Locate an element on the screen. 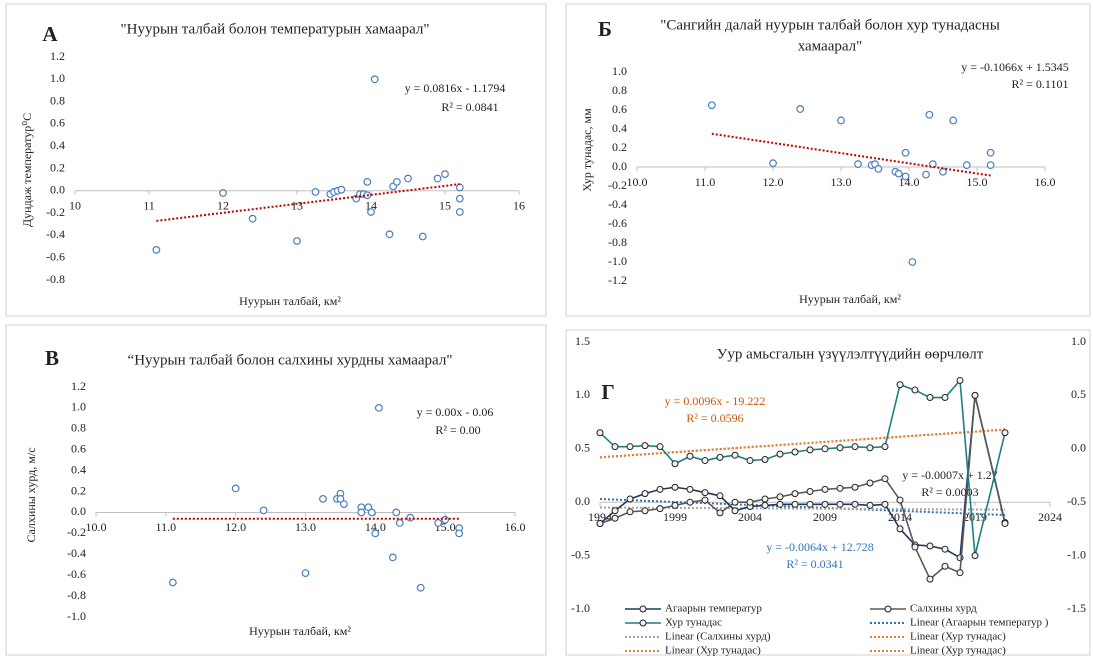  y-tick-label: -0.8 is located at coordinates (76, 595).